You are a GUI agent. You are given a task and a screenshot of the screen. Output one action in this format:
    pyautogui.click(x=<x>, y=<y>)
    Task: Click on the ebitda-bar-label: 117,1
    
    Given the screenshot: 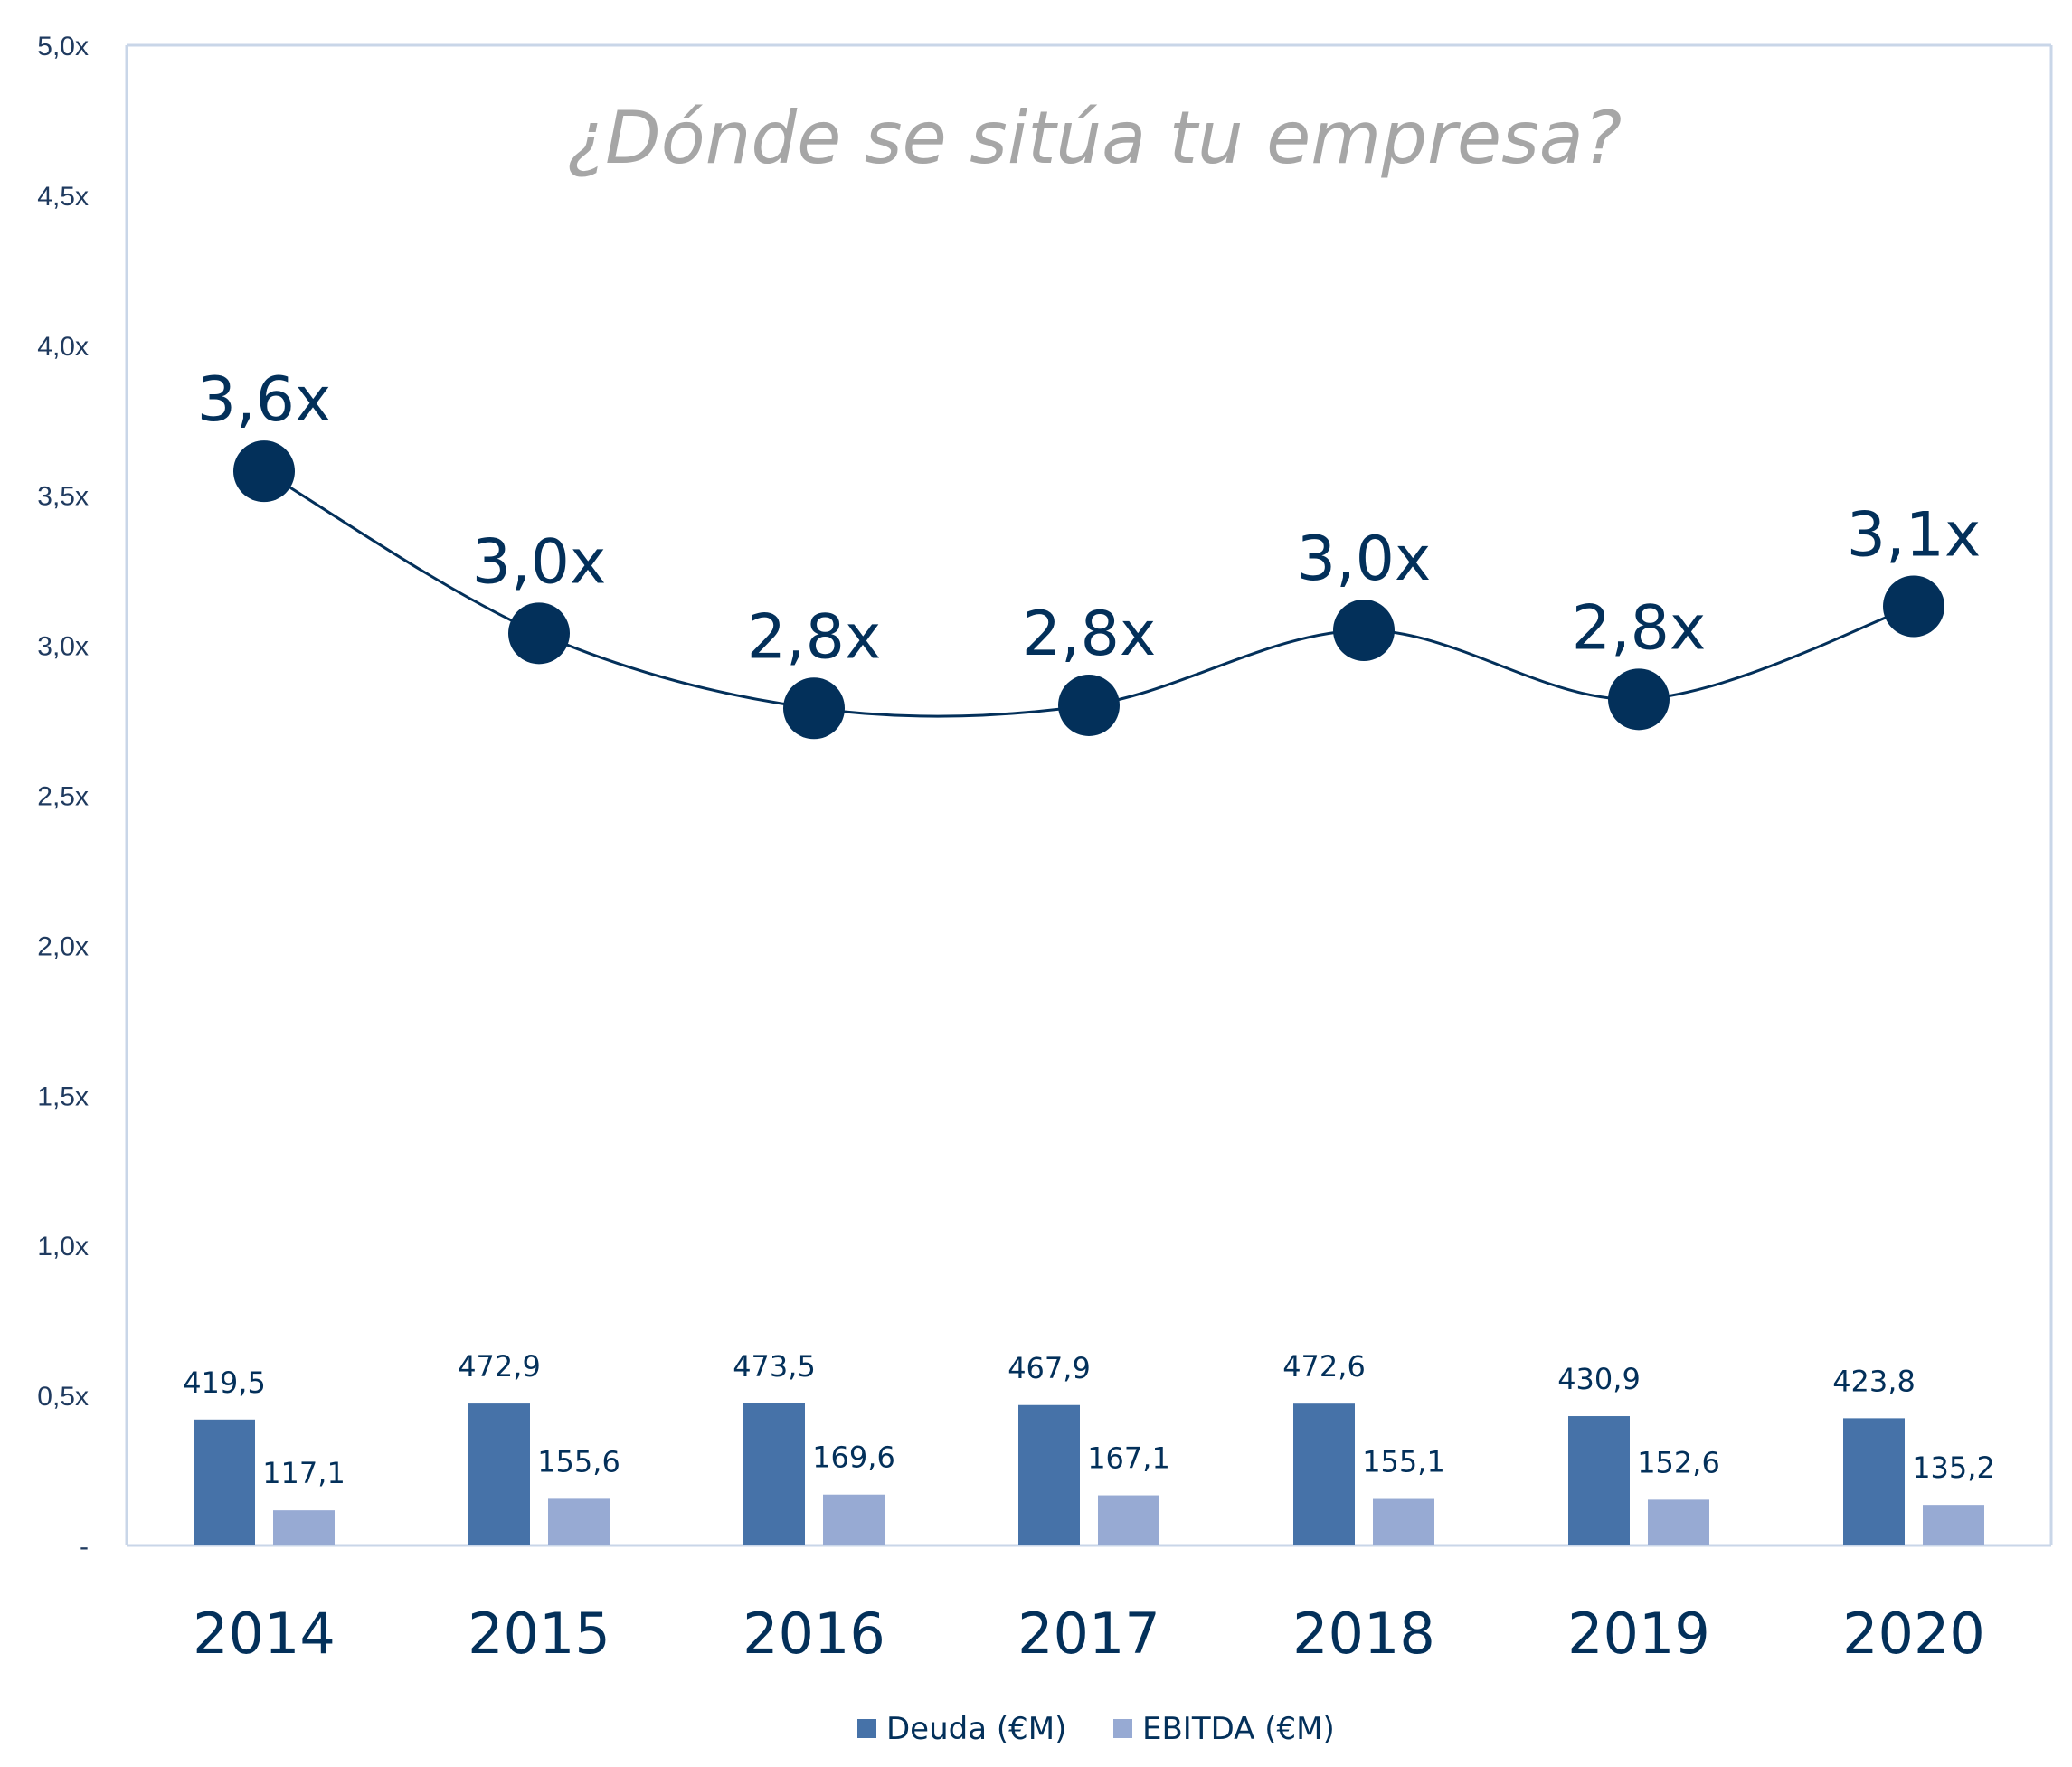 What is the action you would take?
    pyautogui.click(x=303, y=1473)
    